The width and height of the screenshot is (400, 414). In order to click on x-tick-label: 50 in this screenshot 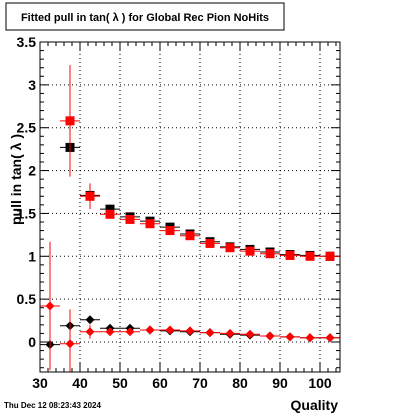, I will do `click(120, 383)`.